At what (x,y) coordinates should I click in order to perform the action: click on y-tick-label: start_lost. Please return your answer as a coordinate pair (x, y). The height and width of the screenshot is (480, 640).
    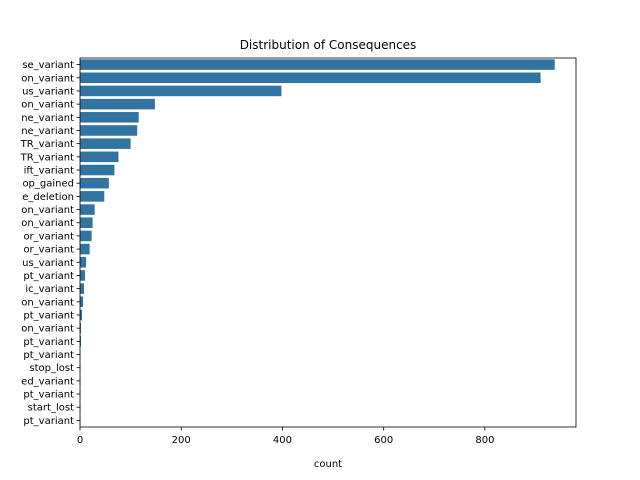
    Looking at the image, I should click on (51, 408).